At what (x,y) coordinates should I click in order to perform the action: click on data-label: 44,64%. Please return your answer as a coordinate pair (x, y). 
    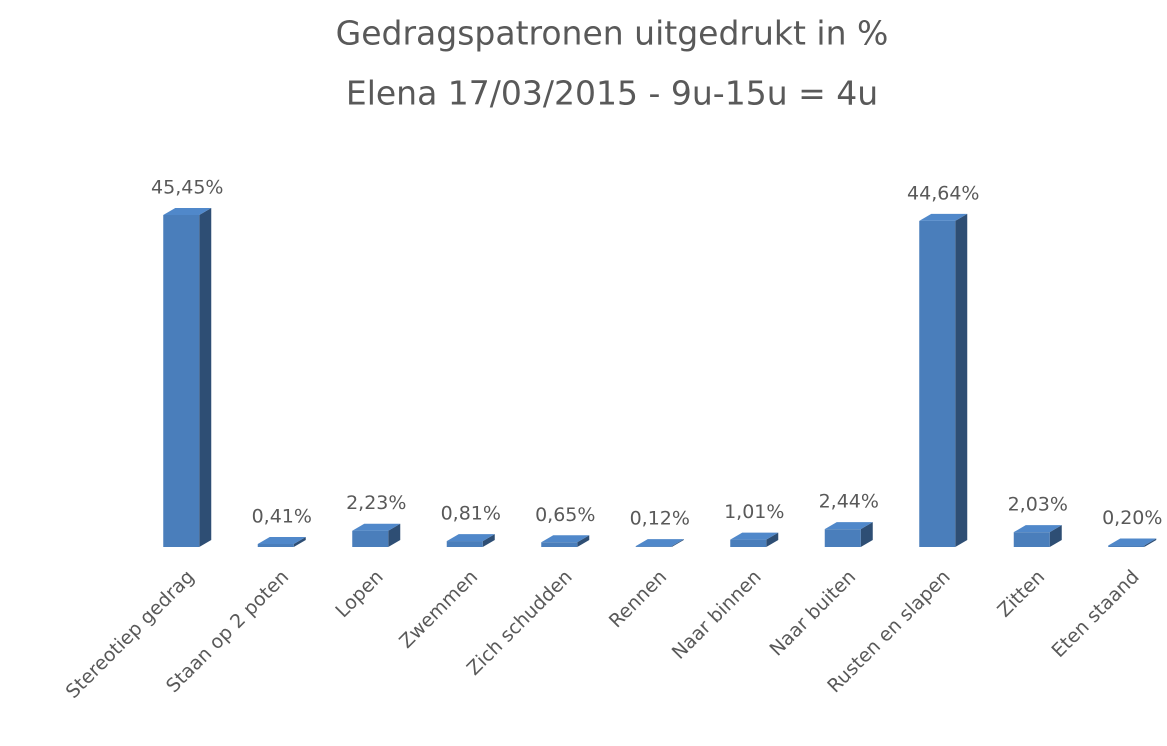
    Looking at the image, I should click on (943, 193).